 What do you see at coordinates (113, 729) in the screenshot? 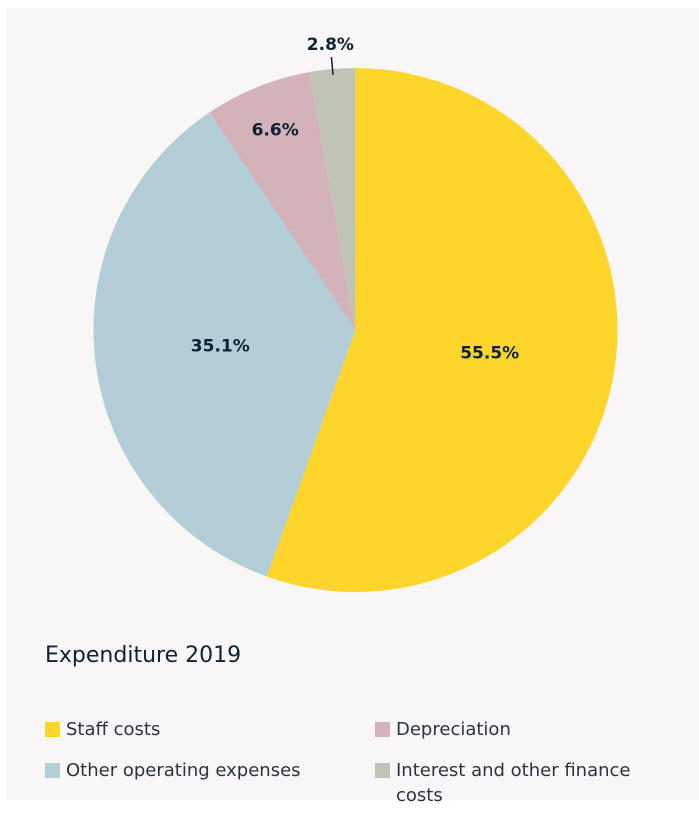
I see `legend-label: Staff costs` at bounding box center [113, 729].